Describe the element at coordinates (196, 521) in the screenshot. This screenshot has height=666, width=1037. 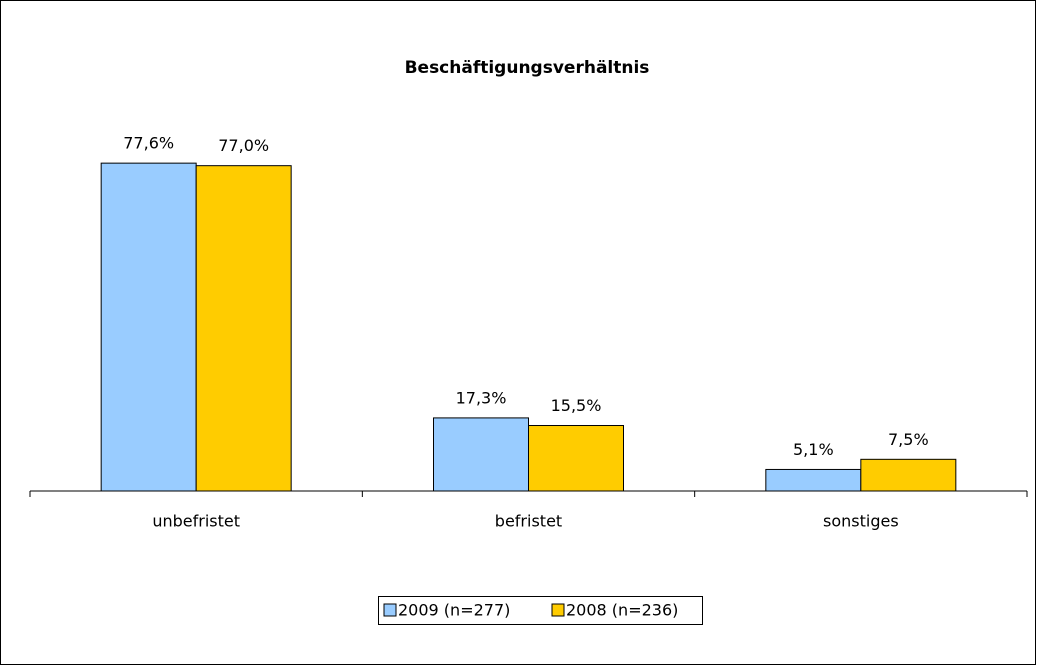
I see `x-tick-label: unbefristet` at that location.